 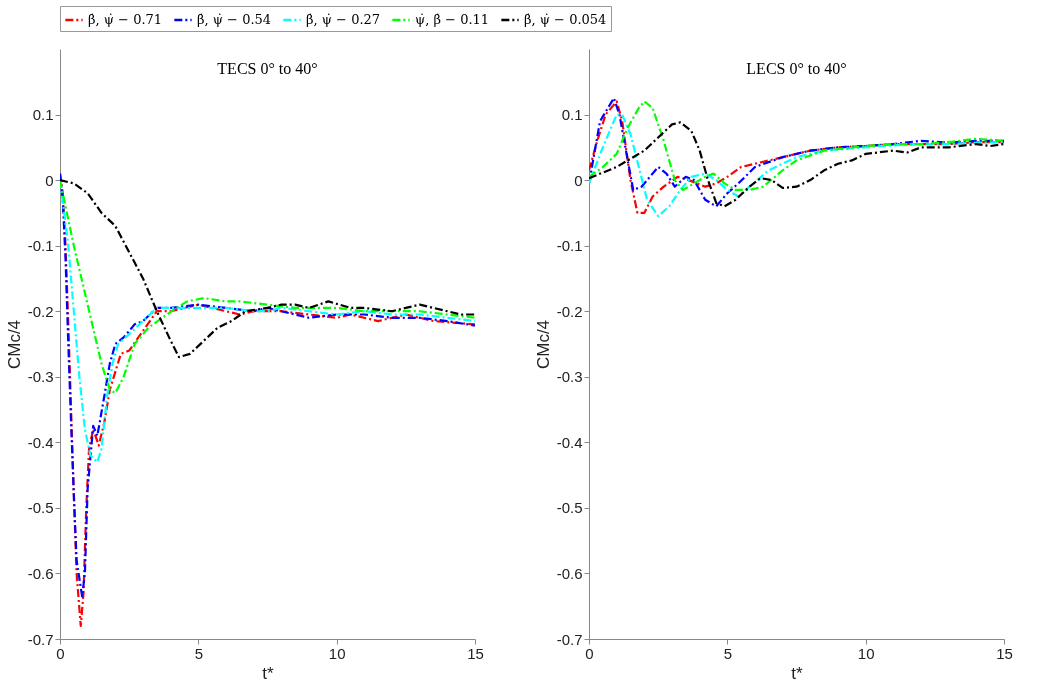 What do you see at coordinates (565, 19) in the screenshot?
I see `legend-label: β̇, ψ̇ − 0.054` at bounding box center [565, 19].